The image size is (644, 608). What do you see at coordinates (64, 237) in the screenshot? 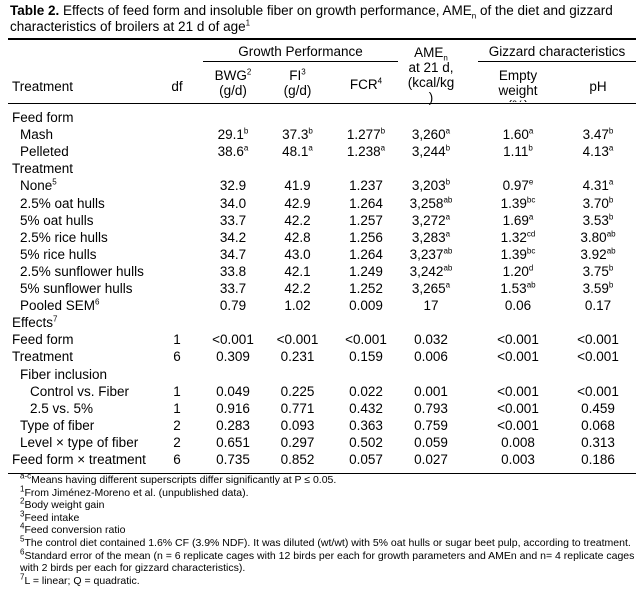
I see `row-label: 2.5% rice hulls` at bounding box center [64, 237].